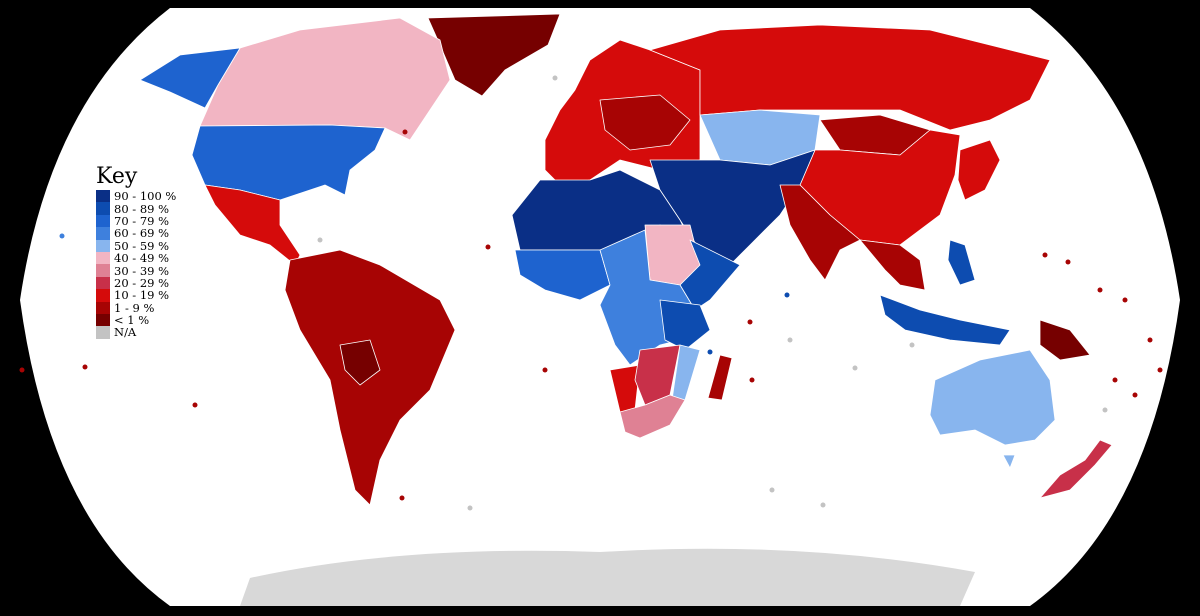 Image resolution: width=1200 pixels, height=616 pixels. Describe the element at coordinates (125, 332) in the screenshot. I see `legend-label: N/A` at that location.